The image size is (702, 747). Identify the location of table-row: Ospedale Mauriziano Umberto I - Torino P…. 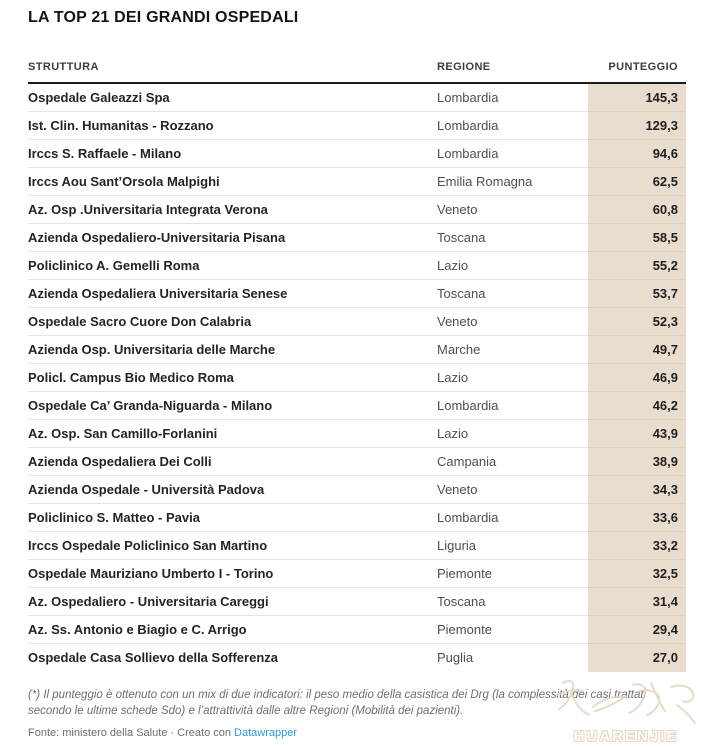
(357, 574).